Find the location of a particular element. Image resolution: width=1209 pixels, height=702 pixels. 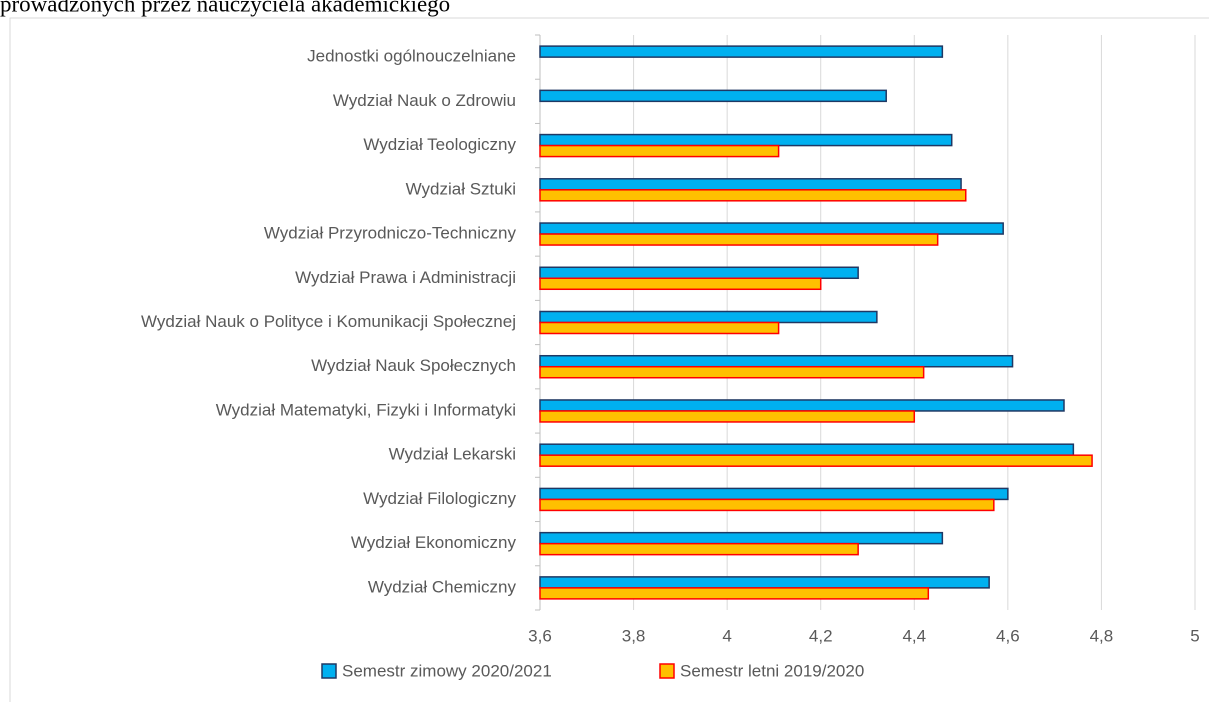

y-tick-label: Wydział Matematyki, Fizyki i Informatyki is located at coordinates (366, 409).